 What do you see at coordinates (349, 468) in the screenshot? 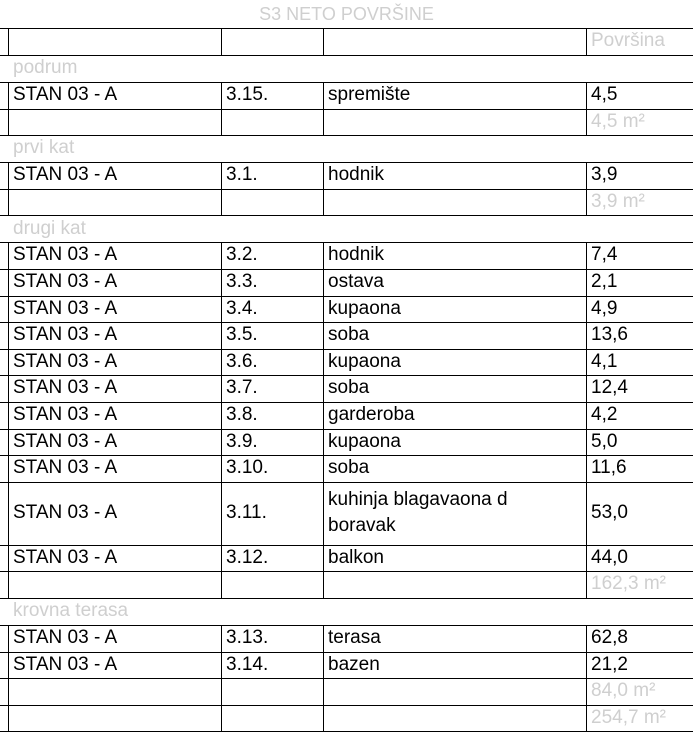
I see `table-cell: soba` at bounding box center [349, 468].